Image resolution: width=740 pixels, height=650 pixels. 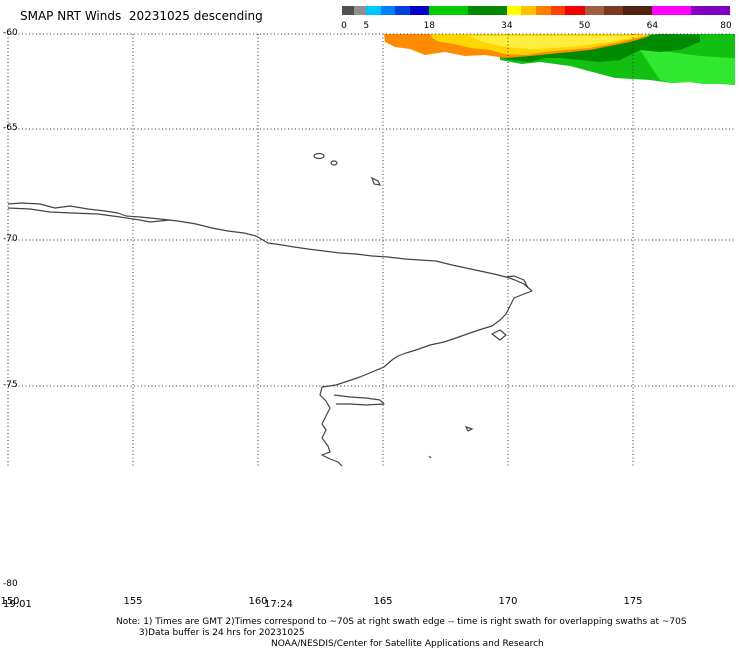 What do you see at coordinates (584, 26) in the screenshot?
I see `colorbar-tick-label: 50` at bounding box center [584, 26].